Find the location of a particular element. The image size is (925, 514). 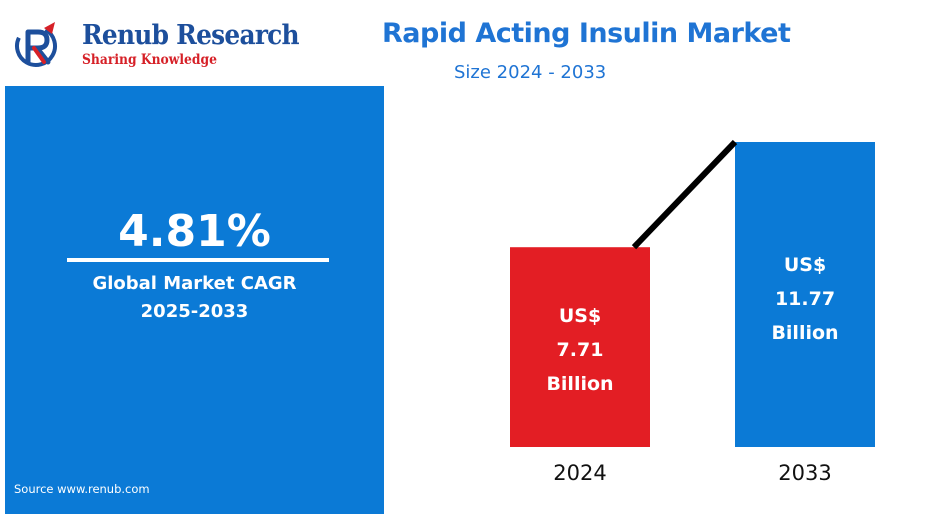

chart-title: Rapid Acting Insulin Market is located at coordinates (586, 33).